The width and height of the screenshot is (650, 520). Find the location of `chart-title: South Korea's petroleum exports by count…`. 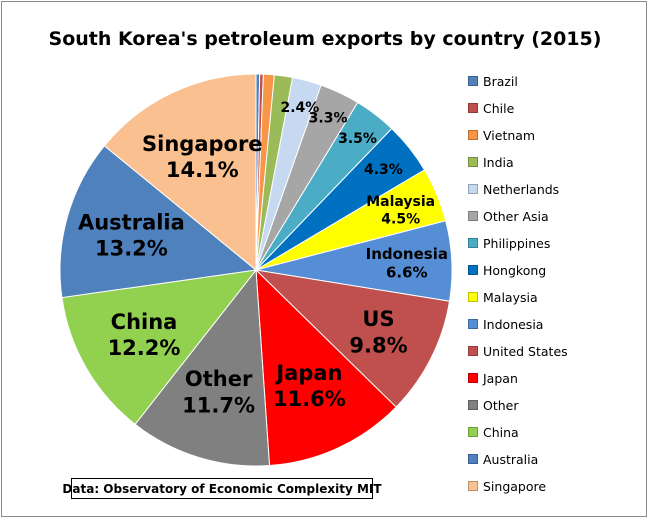

chart-title: South Korea's petroleum exports by count… is located at coordinates (325, 39).